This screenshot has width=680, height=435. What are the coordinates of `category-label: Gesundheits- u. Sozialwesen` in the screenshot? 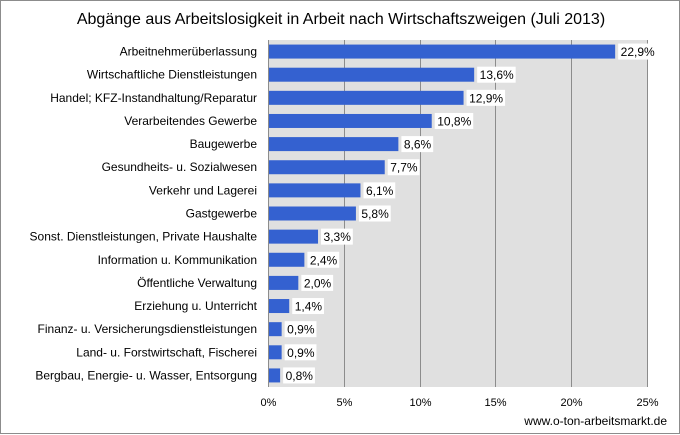 It's located at (179, 167).